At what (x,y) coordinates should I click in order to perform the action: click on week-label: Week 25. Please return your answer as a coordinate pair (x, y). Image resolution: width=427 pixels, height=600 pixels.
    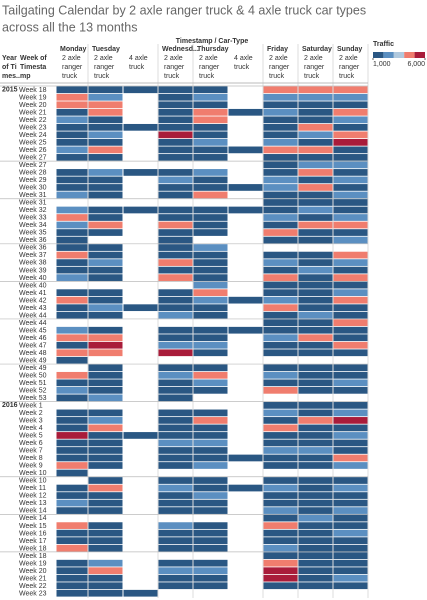
    Looking at the image, I should click on (33, 143).